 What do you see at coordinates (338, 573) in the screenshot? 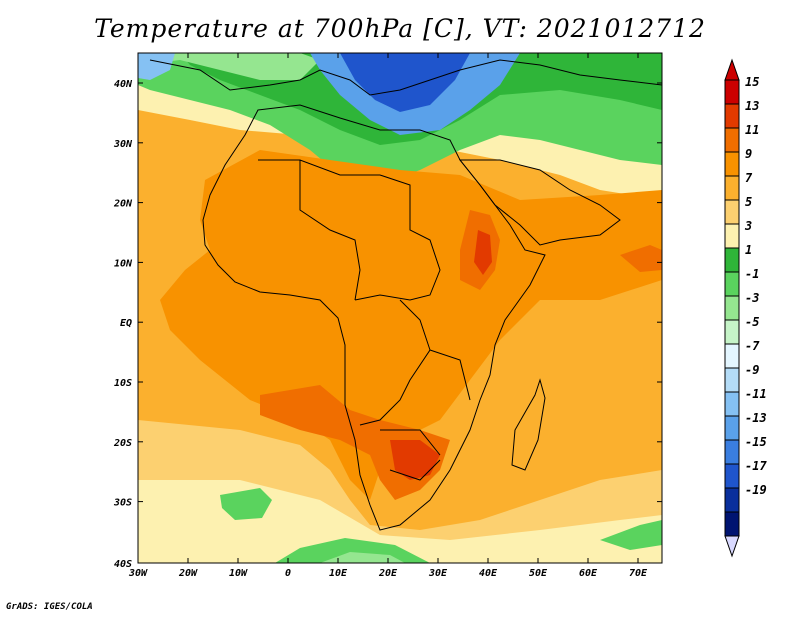
I see `lon-label: 10E` at bounding box center [338, 573].